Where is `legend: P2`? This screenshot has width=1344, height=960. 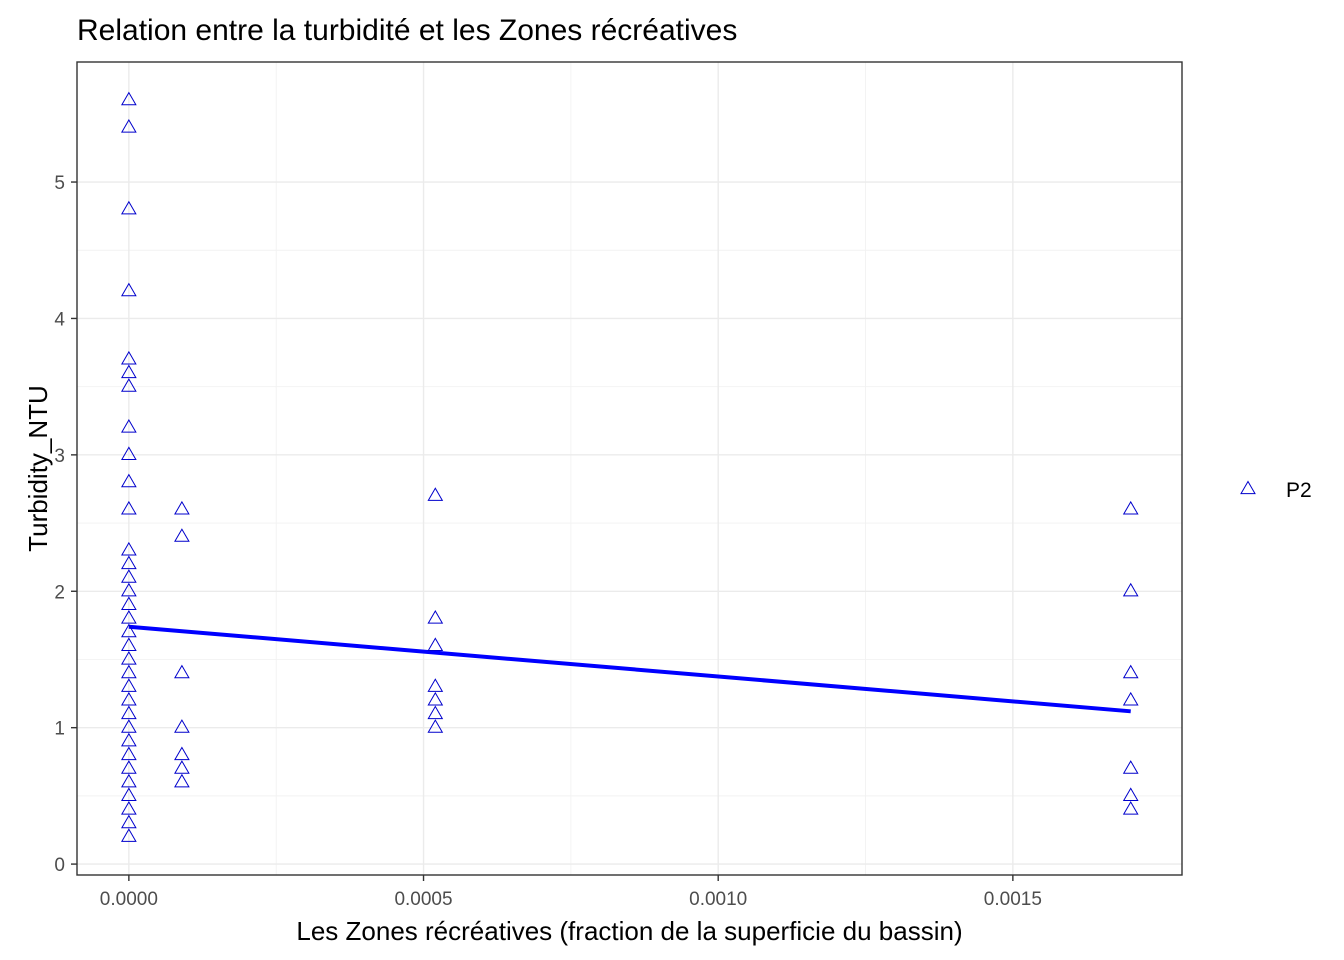
legend: P2 is located at coordinates (1276, 490).